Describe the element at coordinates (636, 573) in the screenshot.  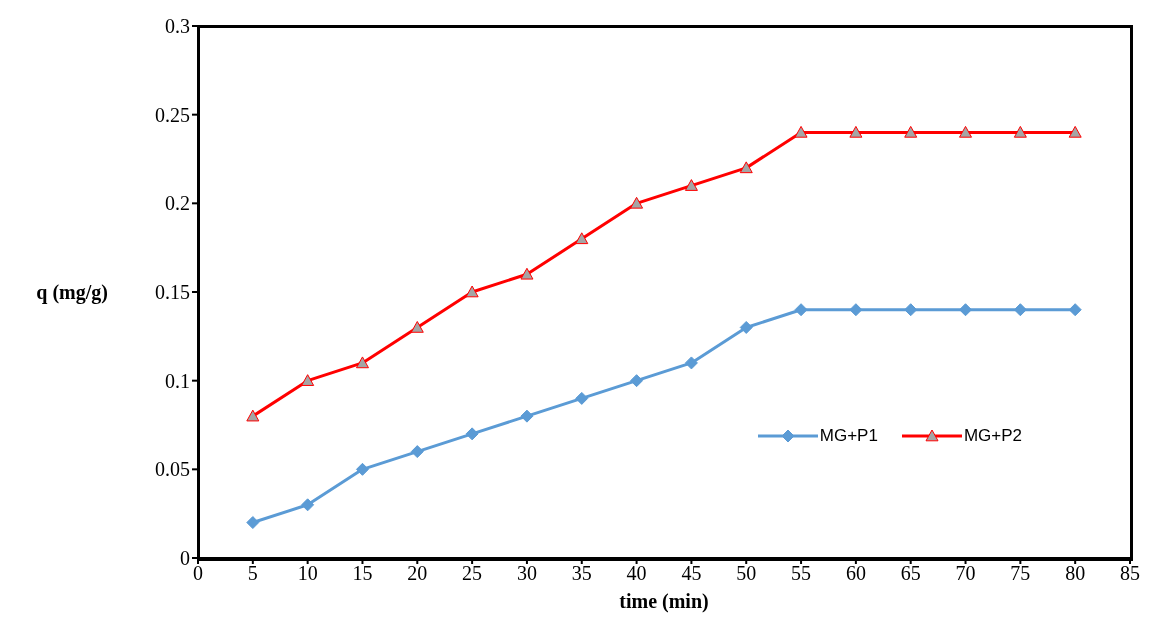
I see `x-tick-label: 40` at that location.